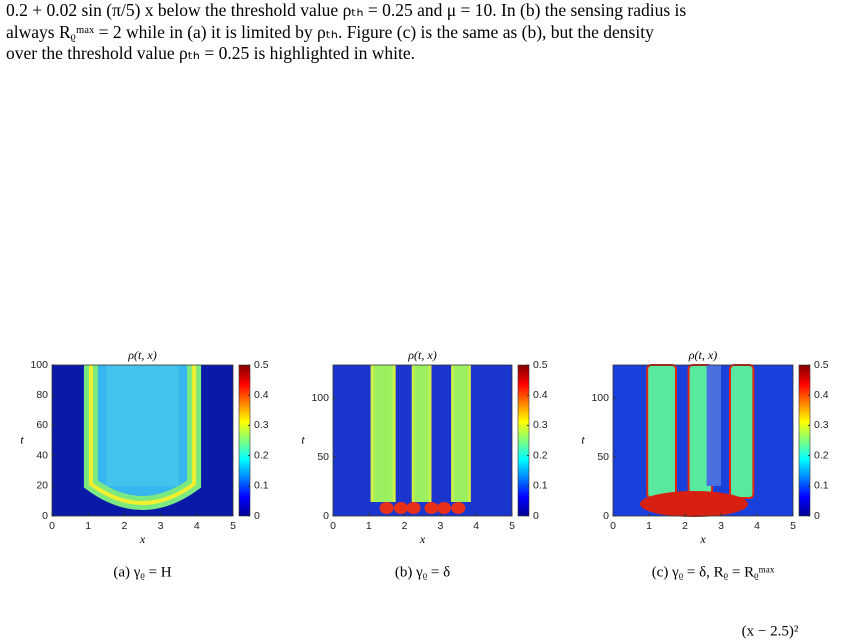  What do you see at coordinates (42, 425) in the screenshot?
I see `y-tick-label: 60` at bounding box center [42, 425].